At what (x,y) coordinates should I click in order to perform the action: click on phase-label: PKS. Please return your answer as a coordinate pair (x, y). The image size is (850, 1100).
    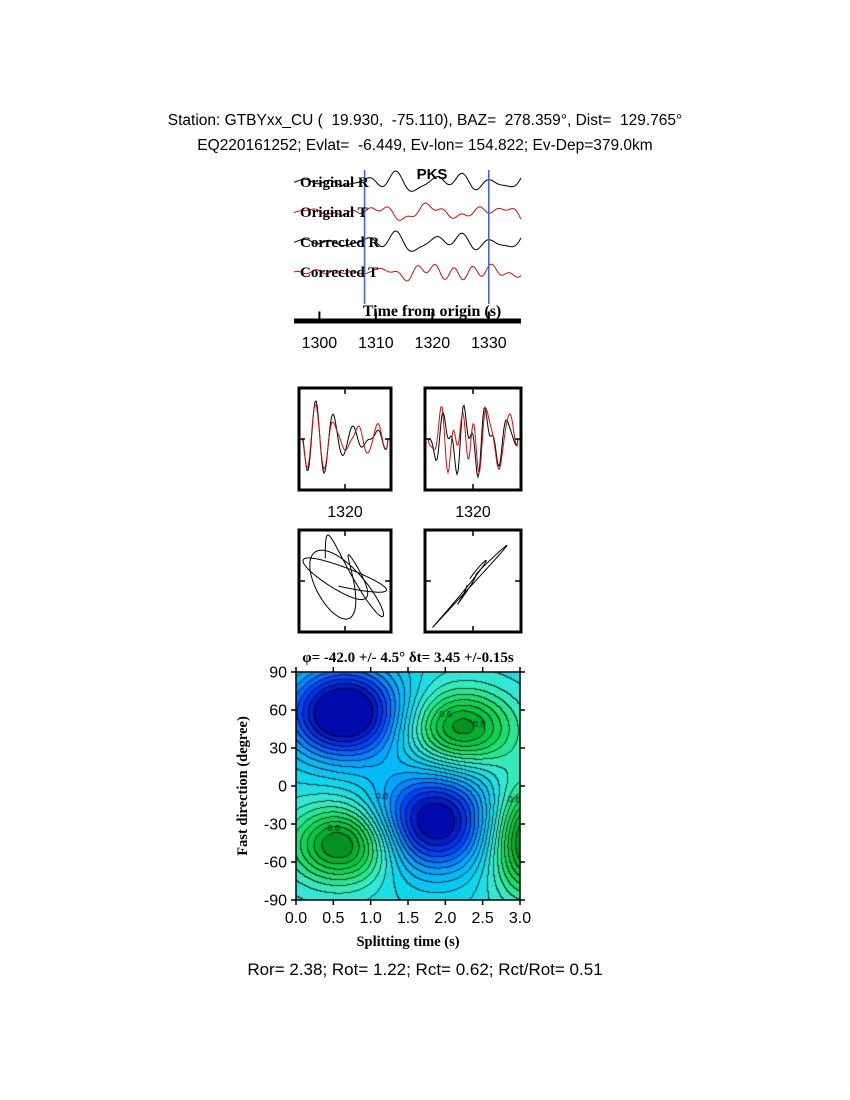
    Looking at the image, I should click on (432, 174).